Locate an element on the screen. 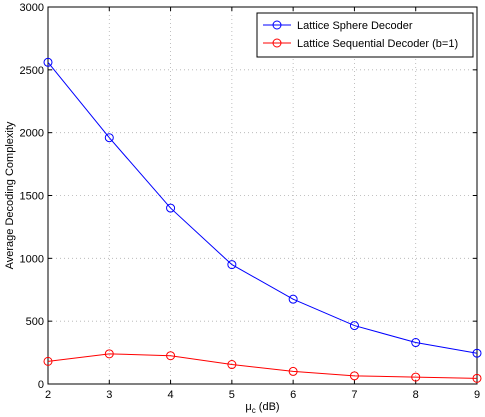 Image resolution: width=485 pixels, height=417 pixels. x-tick-label: 9 is located at coordinates (477, 395).